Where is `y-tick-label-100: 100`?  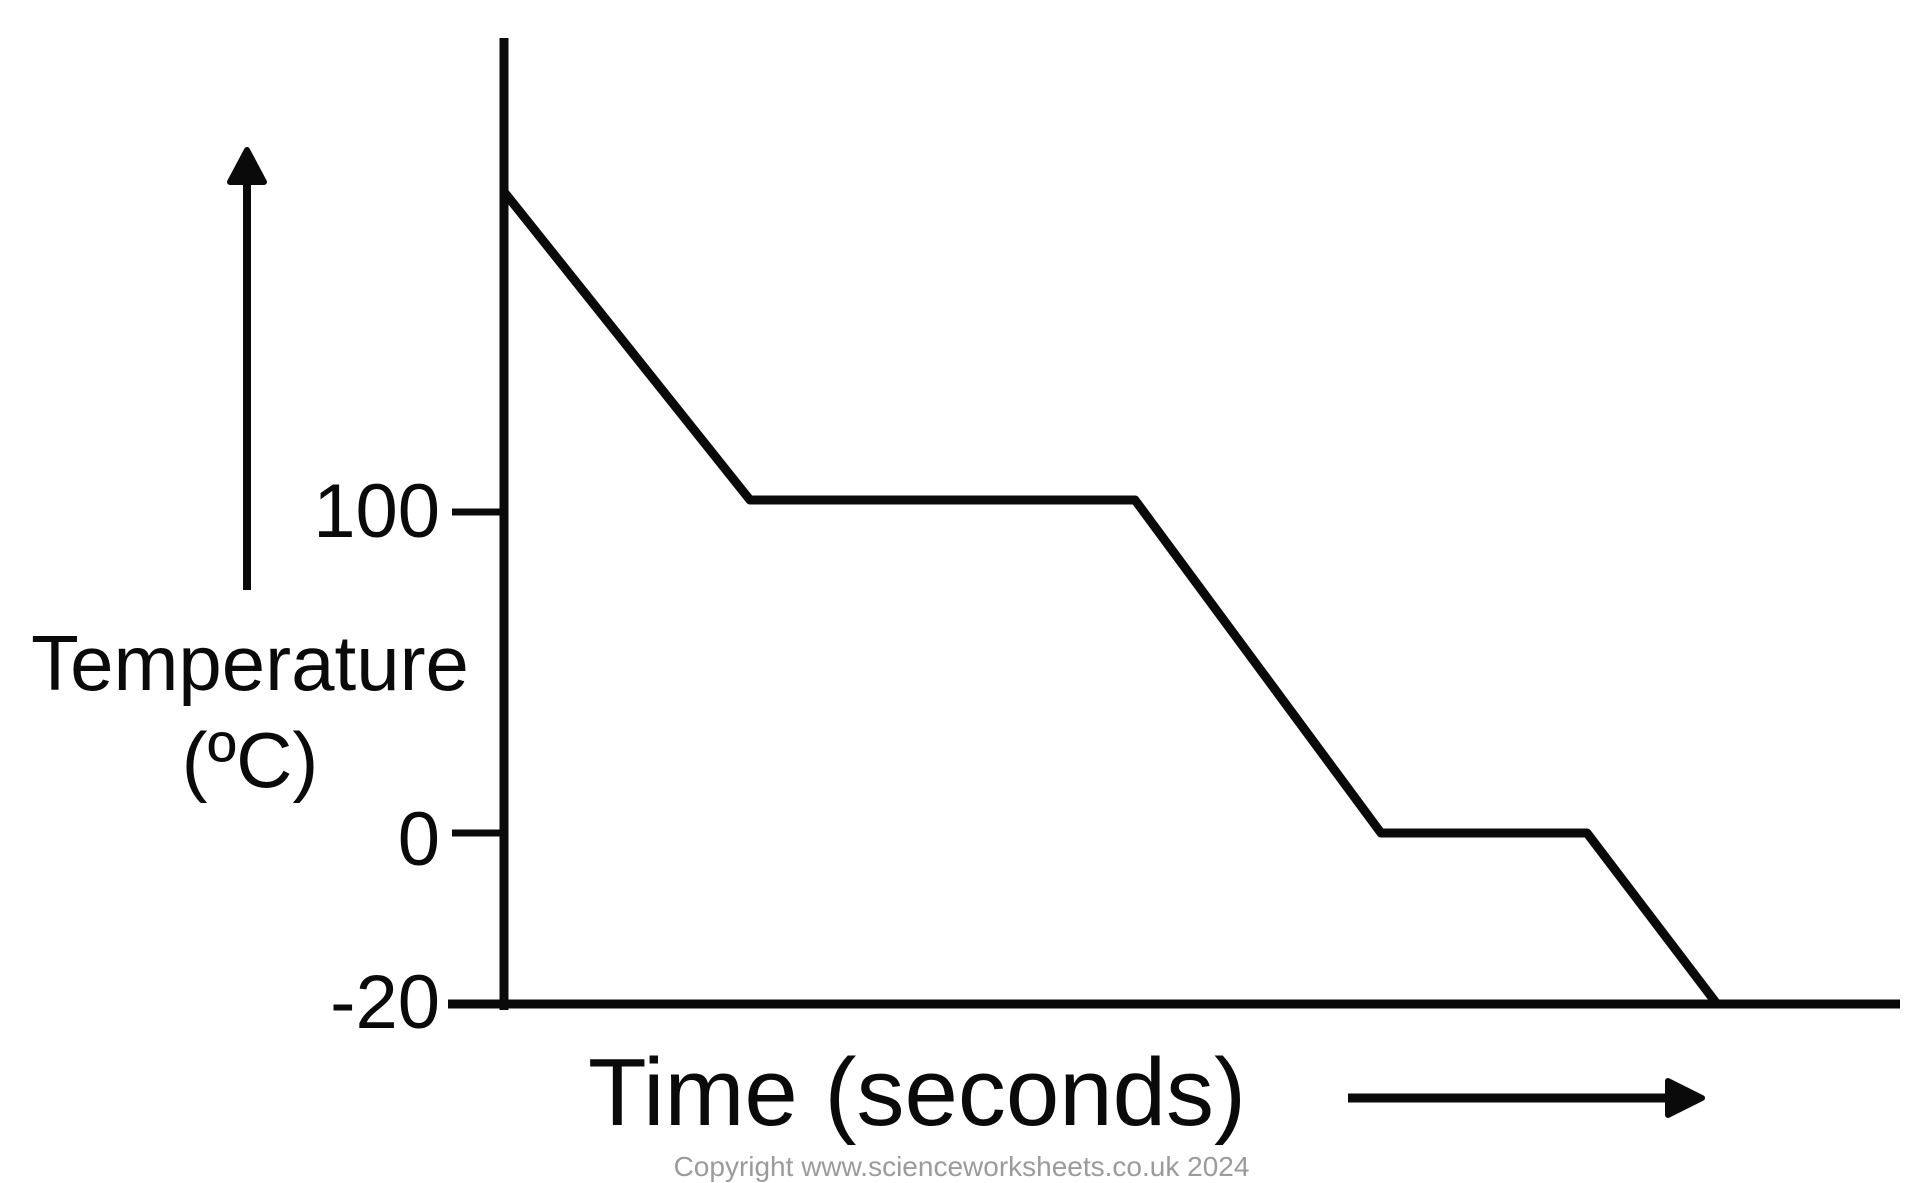 y-tick-label-100: 100 is located at coordinates (376, 511).